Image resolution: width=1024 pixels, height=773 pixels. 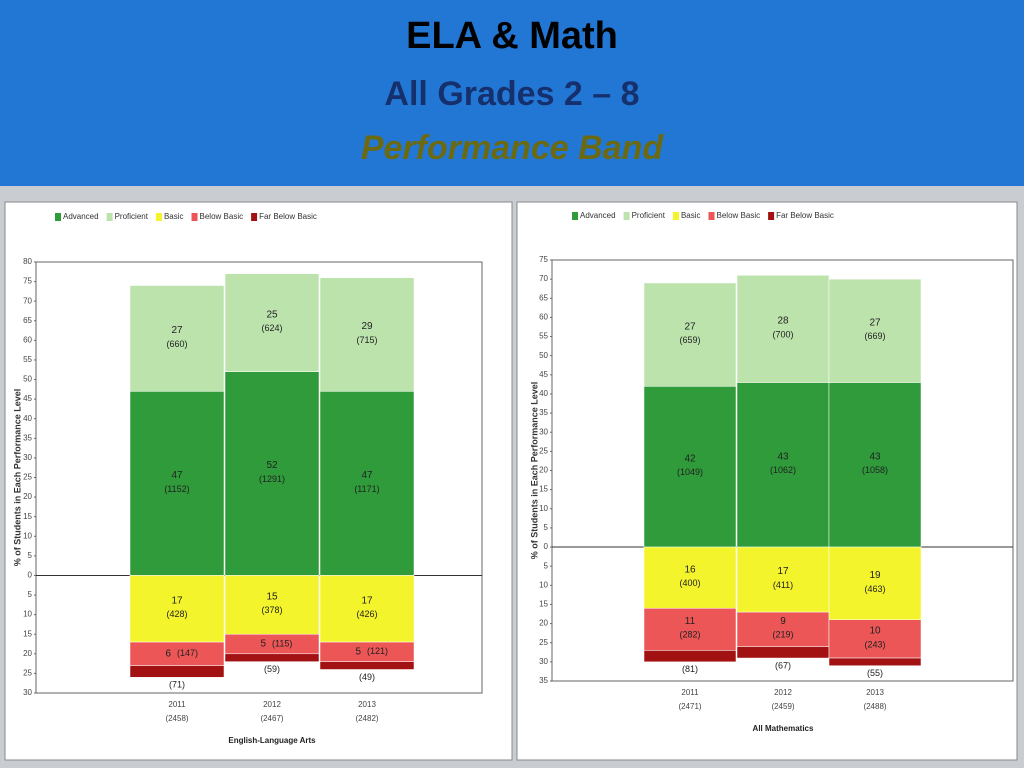 I want to click on count-label: (700), so click(x=782, y=334).